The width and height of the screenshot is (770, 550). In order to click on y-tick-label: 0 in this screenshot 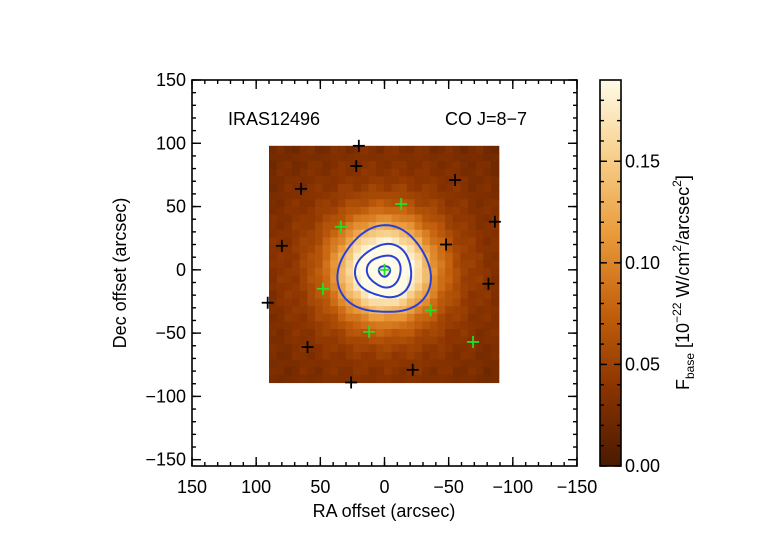, I will do `click(181, 270)`.